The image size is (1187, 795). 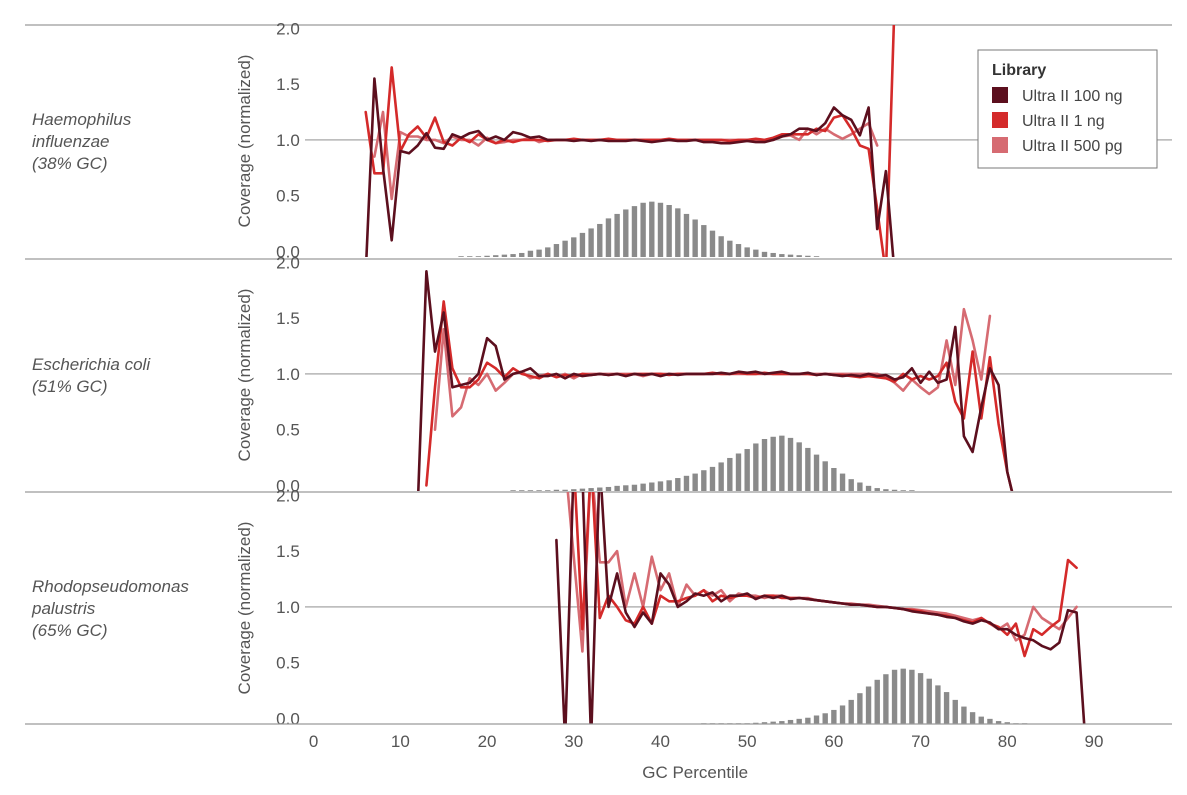 What do you see at coordinates (244, 141) in the screenshot?
I see `y-axis-label: Coverage (normalized)` at bounding box center [244, 141].